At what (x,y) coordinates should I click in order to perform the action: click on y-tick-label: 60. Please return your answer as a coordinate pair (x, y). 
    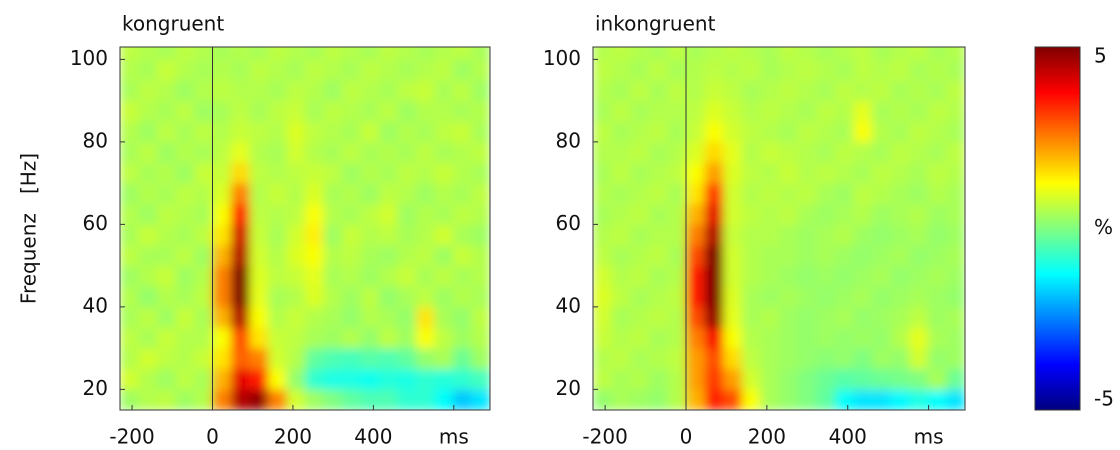
    Looking at the image, I should click on (95, 223).